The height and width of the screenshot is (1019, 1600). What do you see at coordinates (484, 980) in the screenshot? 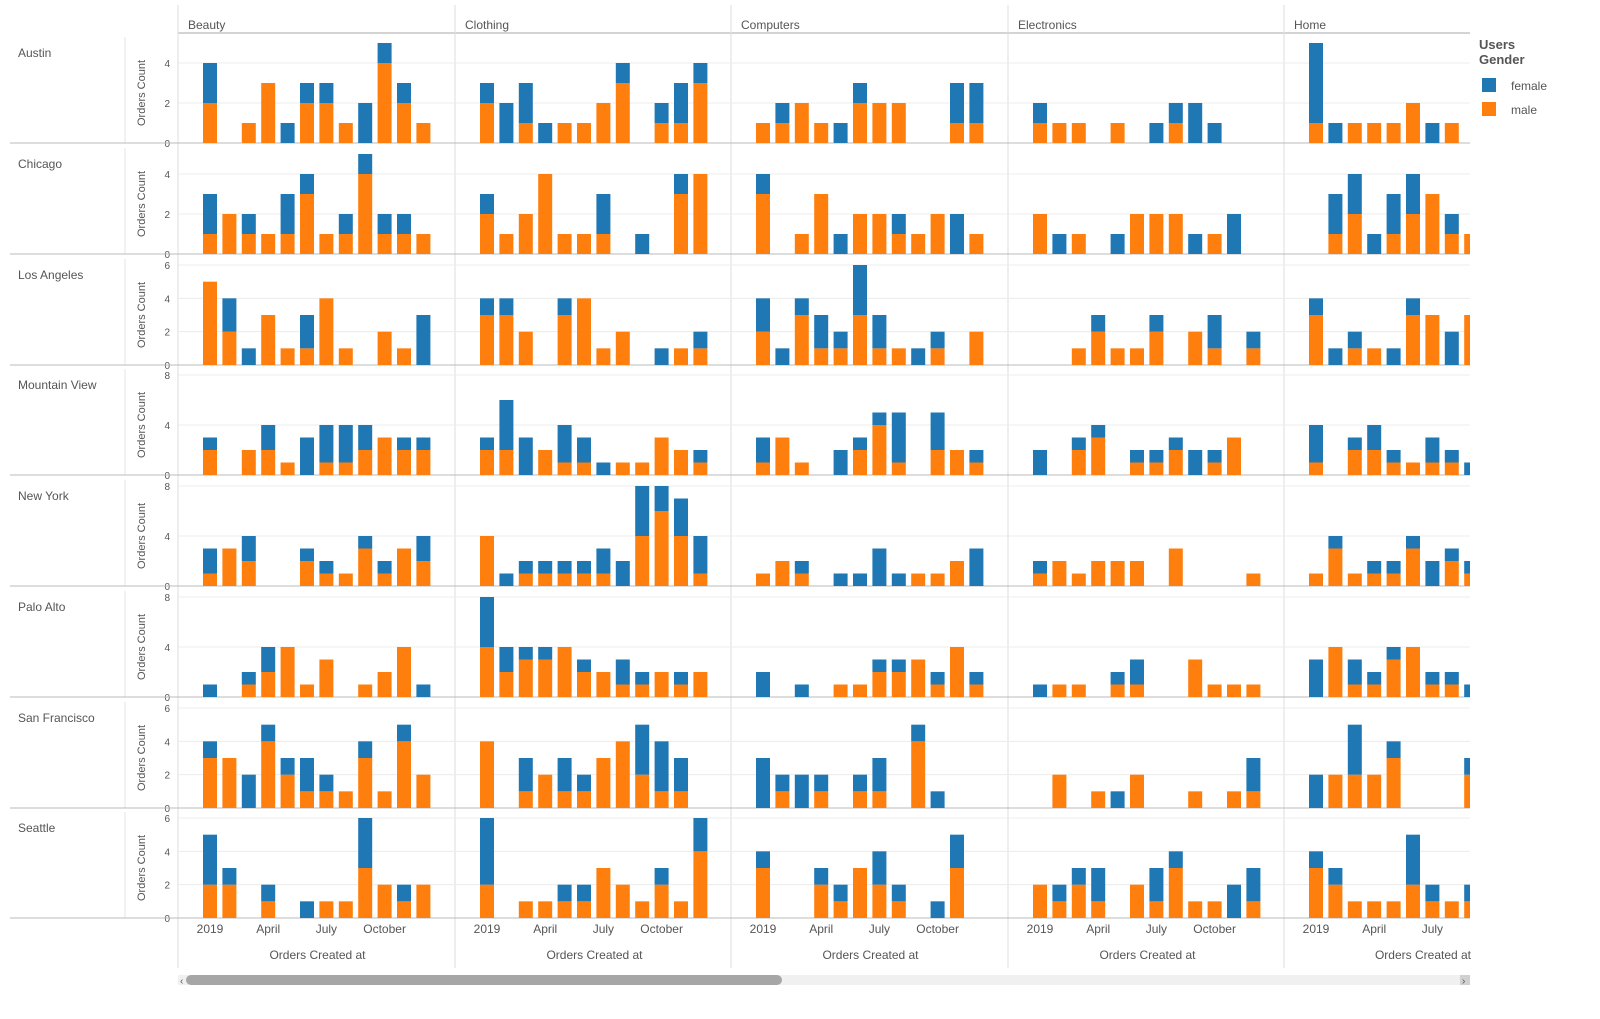
I see `horizontal-scrollbar-thumb` at bounding box center [484, 980].